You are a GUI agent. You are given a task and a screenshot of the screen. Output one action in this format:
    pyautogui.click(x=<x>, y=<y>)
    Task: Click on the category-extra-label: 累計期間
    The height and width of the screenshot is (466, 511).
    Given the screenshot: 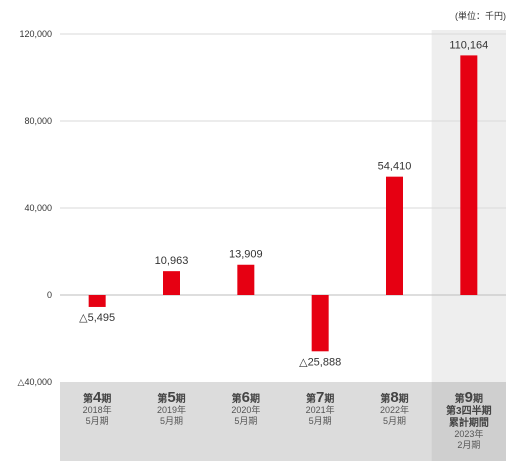 What is the action you would take?
    pyautogui.click(x=469, y=422)
    